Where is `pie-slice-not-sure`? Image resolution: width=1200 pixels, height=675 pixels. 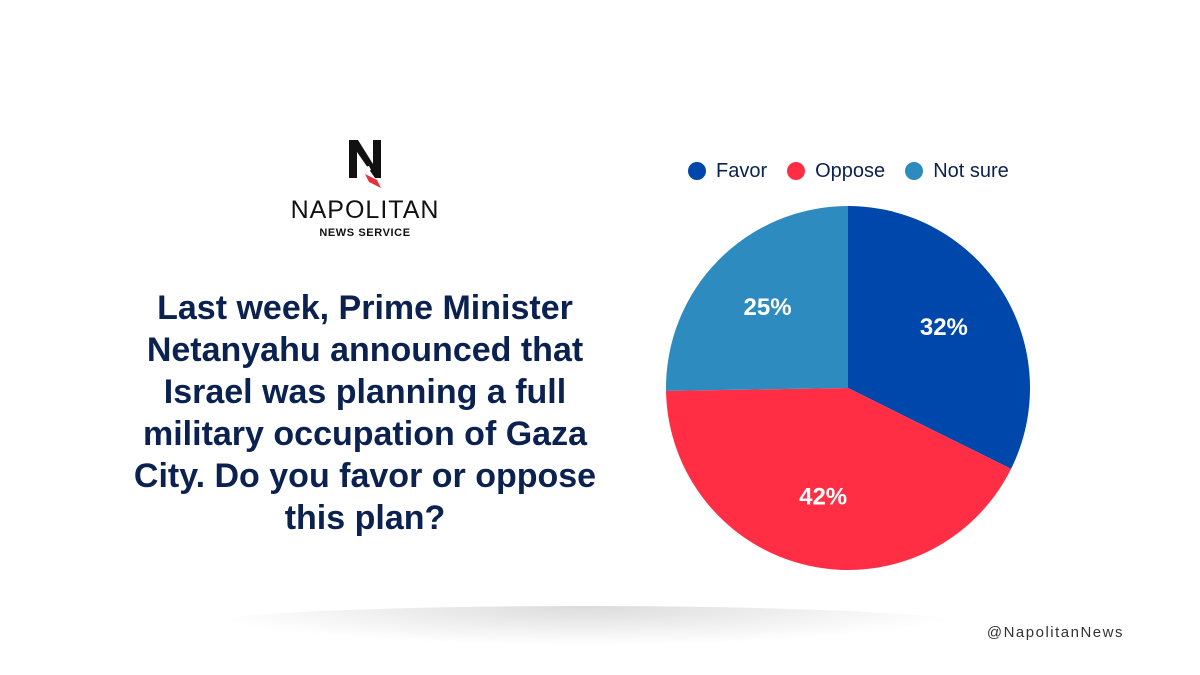
pie-slice-not-sure is located at coordinates (757, 298).